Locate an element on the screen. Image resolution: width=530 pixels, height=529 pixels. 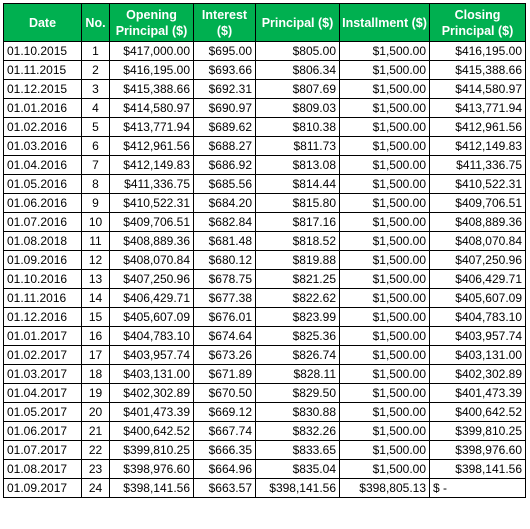
closing-principal-cell: $408,889.36 is located at coordinates (477, 222).